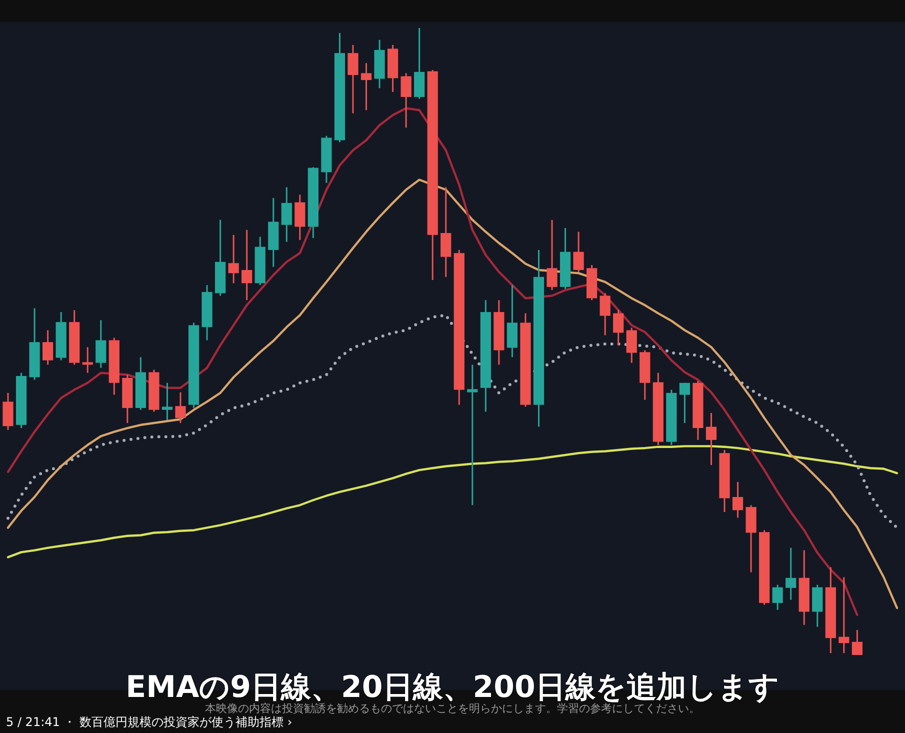 Image resolution: width=905 pixels, height=733 pixels. Describe the element at coordinates (452, 708) in the screenshot. I see `text: 本映像の内容は投資勧誘を勧めるものではないことを明らかにします。学習の参考にしてください。` at that location.